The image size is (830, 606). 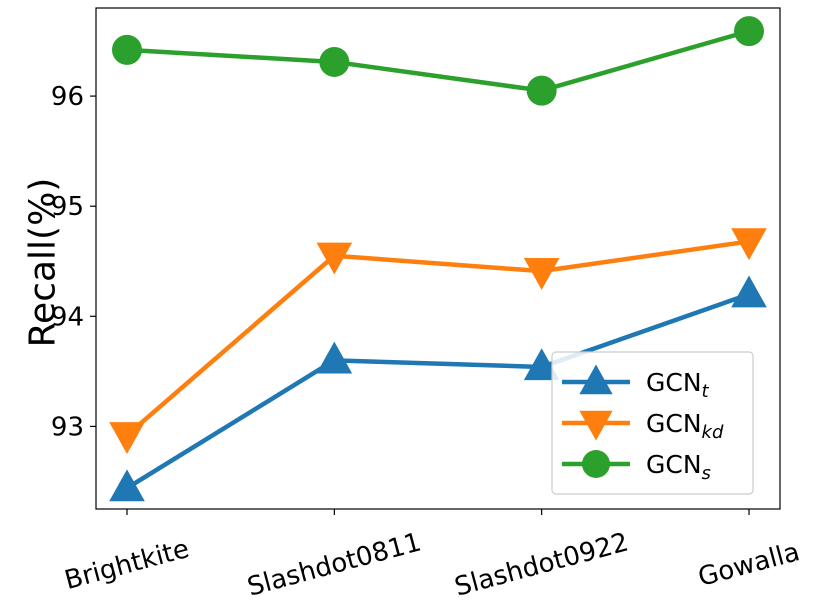 I want to click on y-tick-label: 95, so click(x=67, y=207).